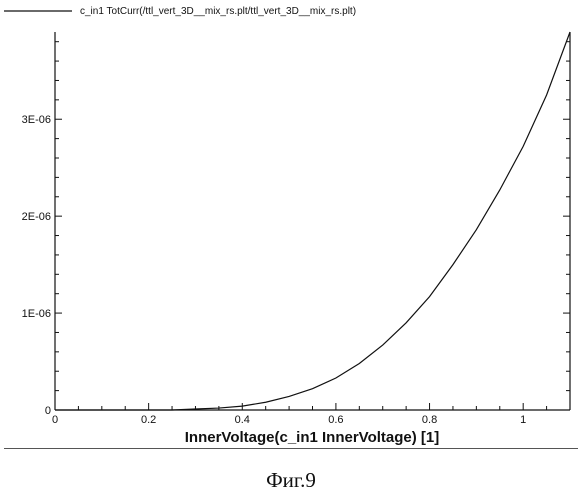 The image size is (582, 500). What do you see at coordinates (523, 420) in the screenshot?
I see `x-tick-label: 1` at bounding box center [523, 420].